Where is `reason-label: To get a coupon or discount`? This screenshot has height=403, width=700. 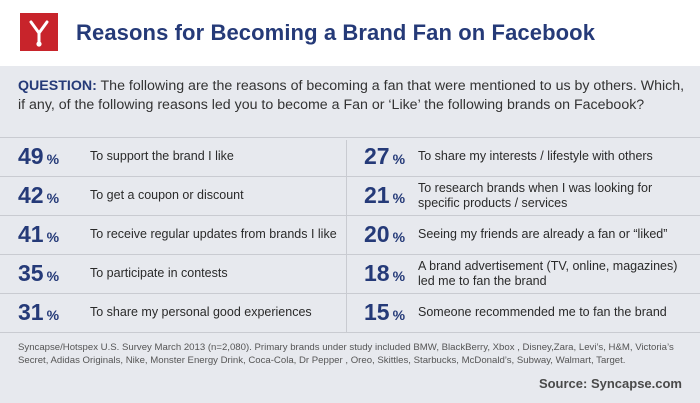 reason-label: To get a coupon or discount is located at coordinates (167, 195).